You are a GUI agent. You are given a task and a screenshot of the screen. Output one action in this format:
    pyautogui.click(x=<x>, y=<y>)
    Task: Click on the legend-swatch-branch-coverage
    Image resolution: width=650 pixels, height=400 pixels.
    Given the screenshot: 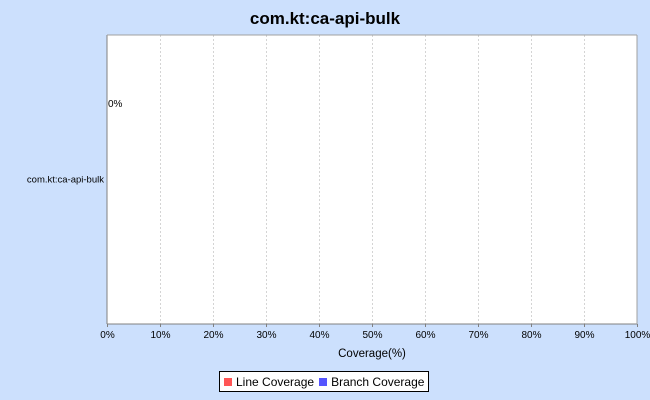 What is the action you would take?
    pyautogui.click(x=323, y=381)
    